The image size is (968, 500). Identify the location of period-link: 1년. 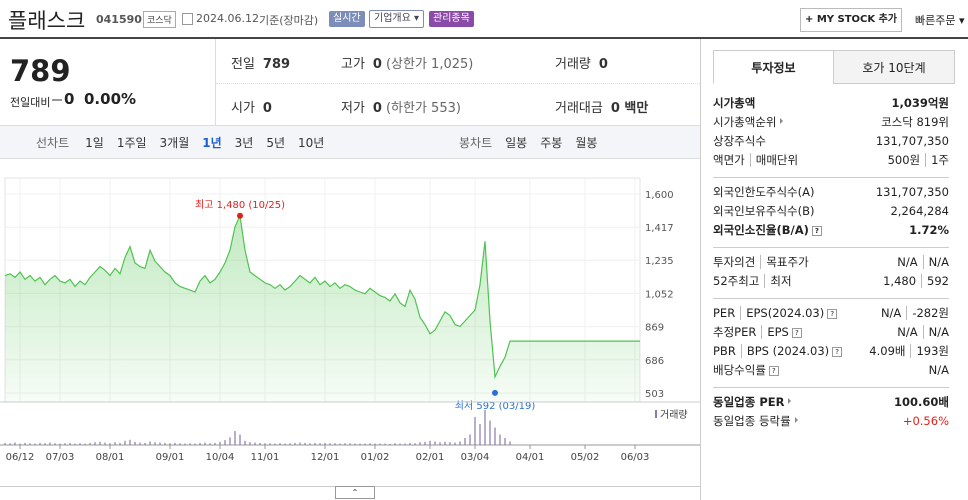
(212, 143).